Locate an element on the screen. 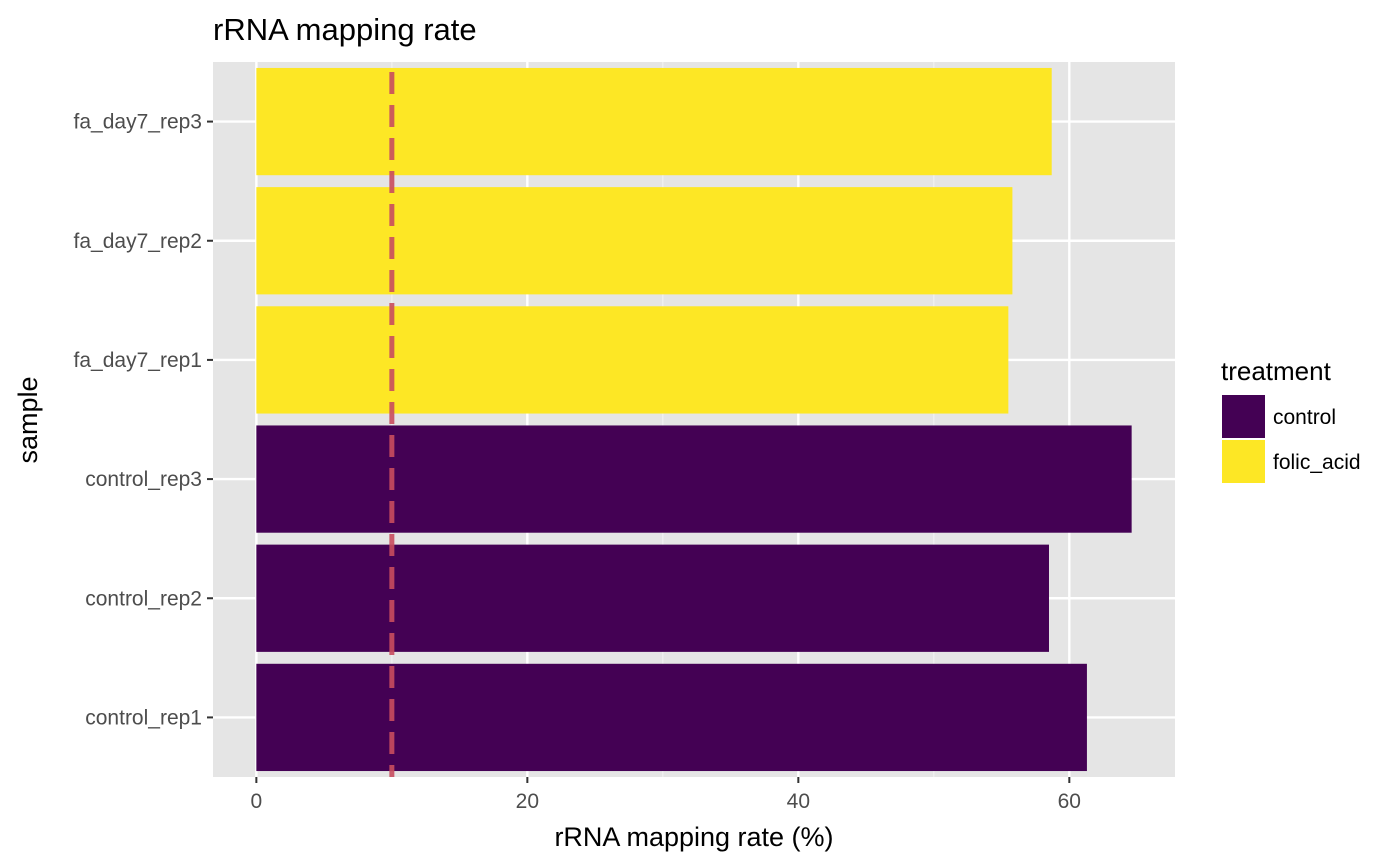  bar-control_rep1 is located at coordinates (671, 717).